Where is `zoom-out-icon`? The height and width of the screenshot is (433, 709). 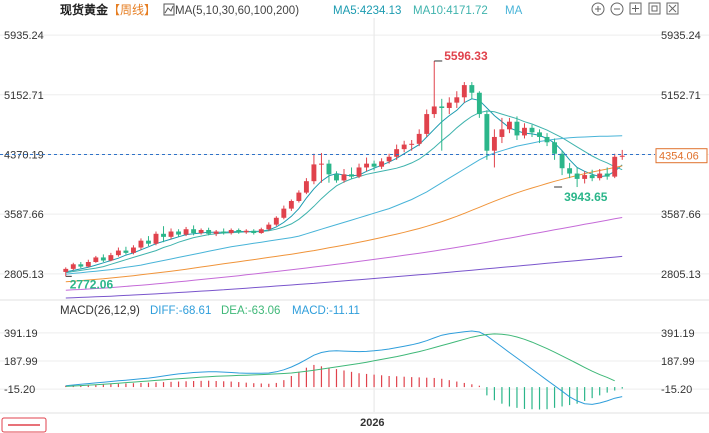 zoom-out-icon is located at coordinates (617, 9).